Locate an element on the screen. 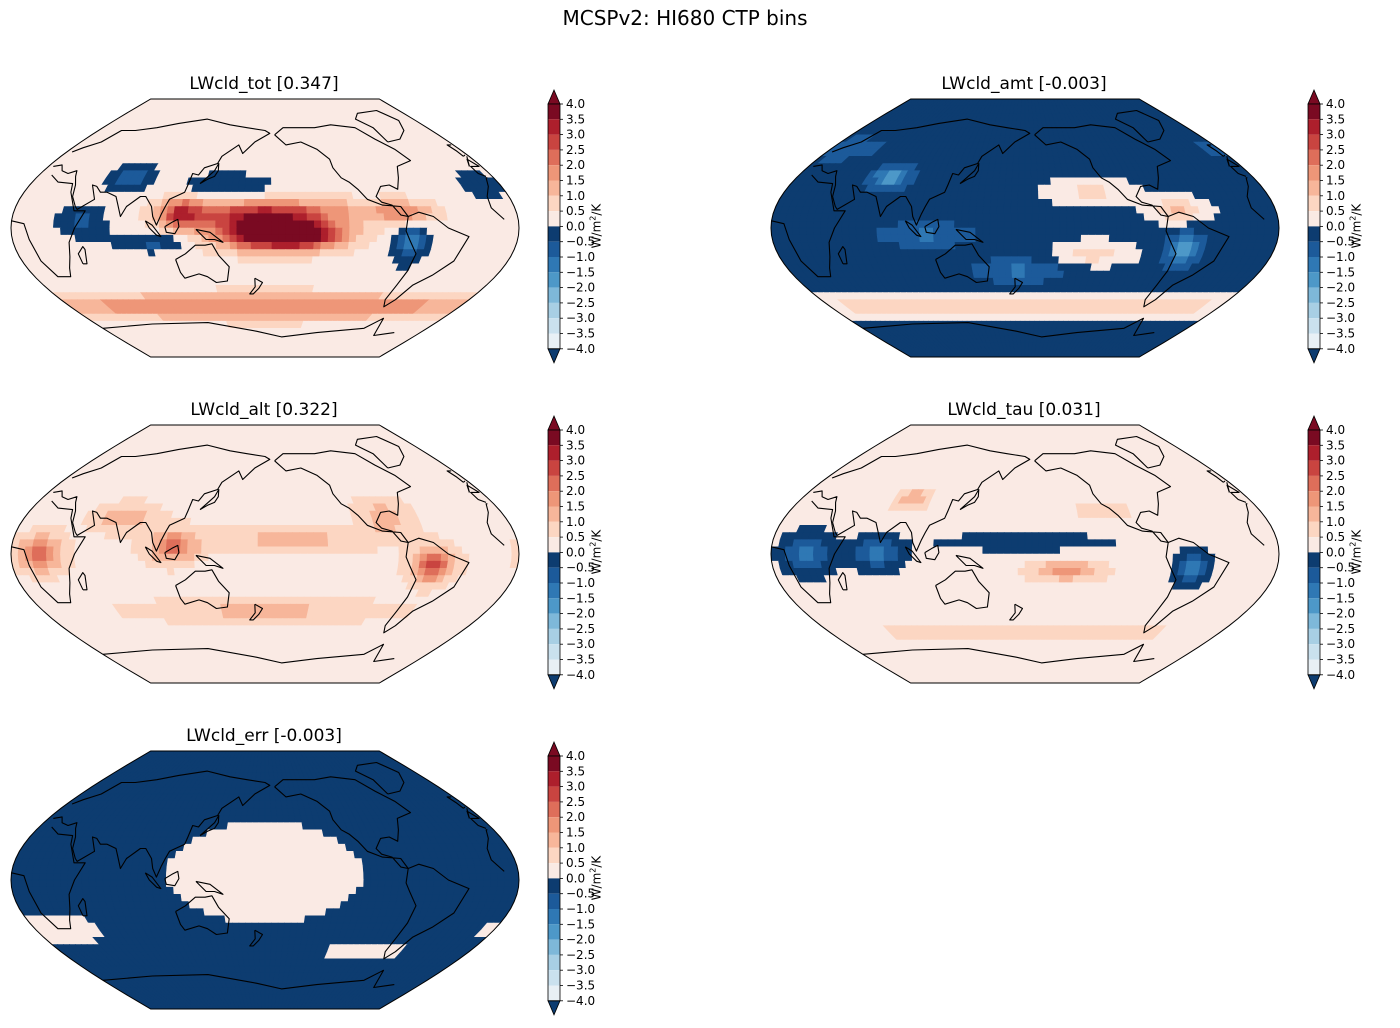 The image size is (1400, 1028). colorbar-tick-label: 3.0 is located at coordinates (575, 135).